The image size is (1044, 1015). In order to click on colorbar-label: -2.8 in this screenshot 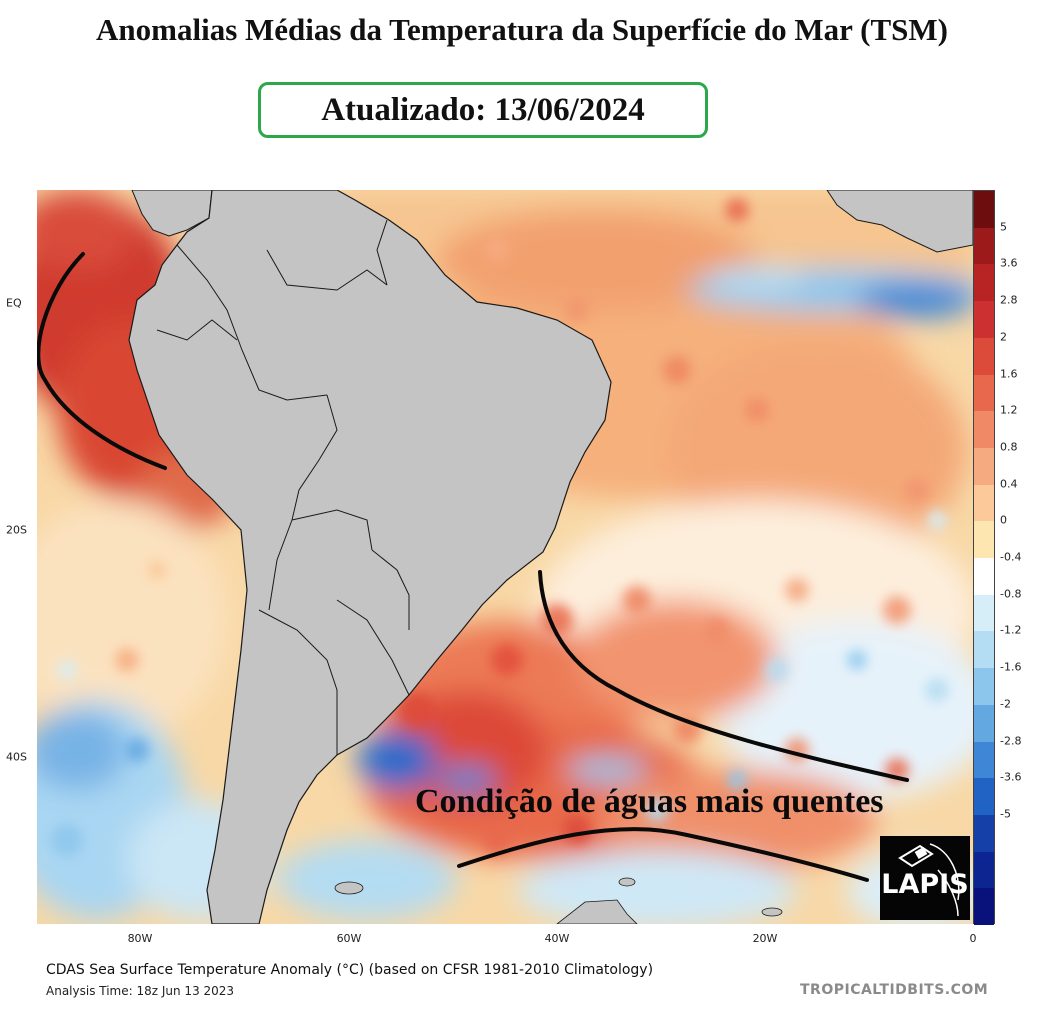, I will do `click(1011, 740)`.